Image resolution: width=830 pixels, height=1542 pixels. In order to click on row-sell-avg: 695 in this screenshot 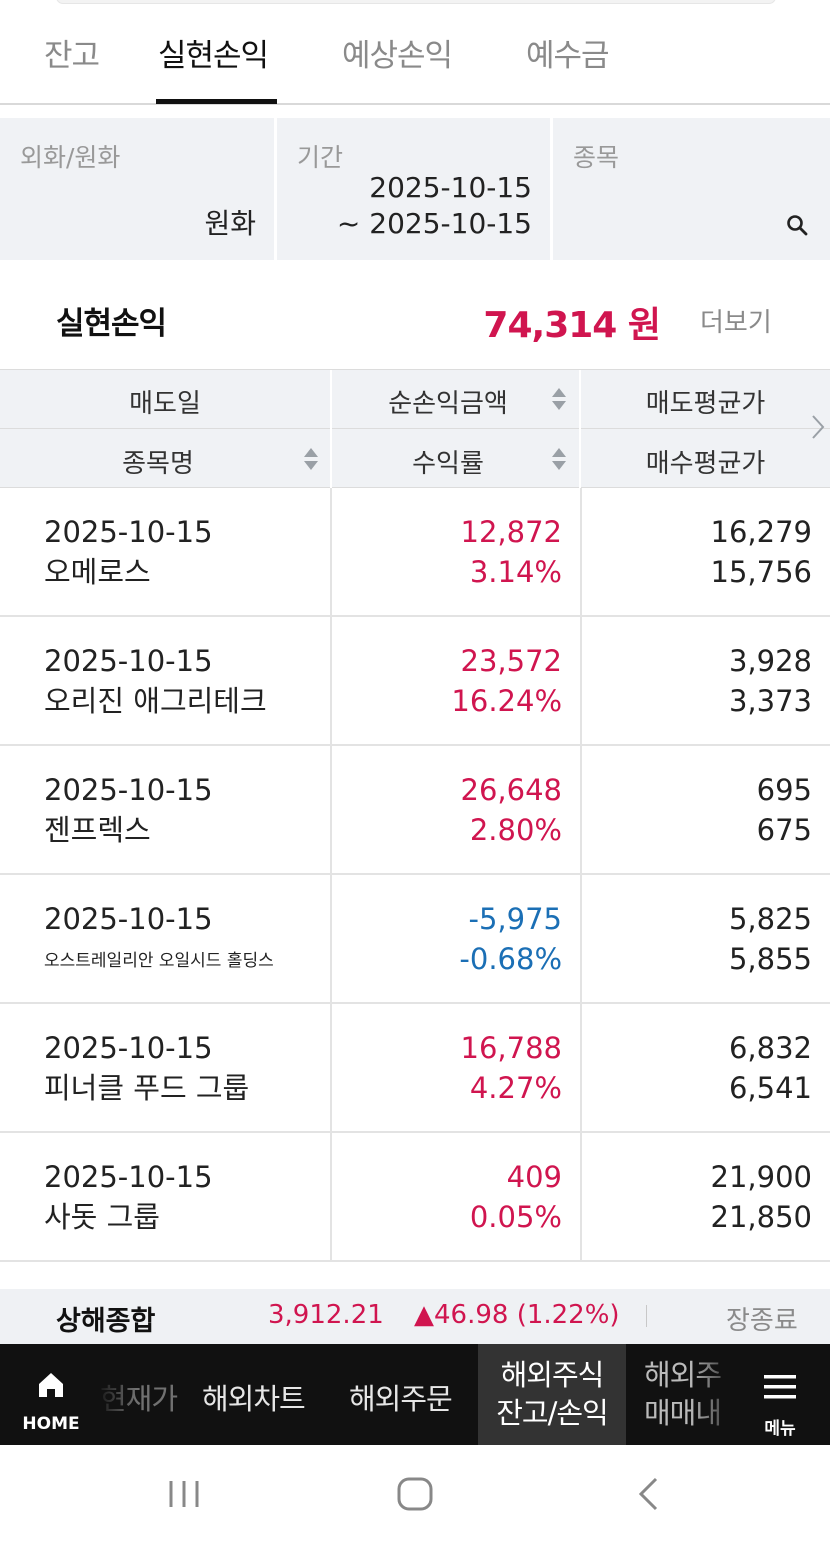, I will do `click(784, 790)`.